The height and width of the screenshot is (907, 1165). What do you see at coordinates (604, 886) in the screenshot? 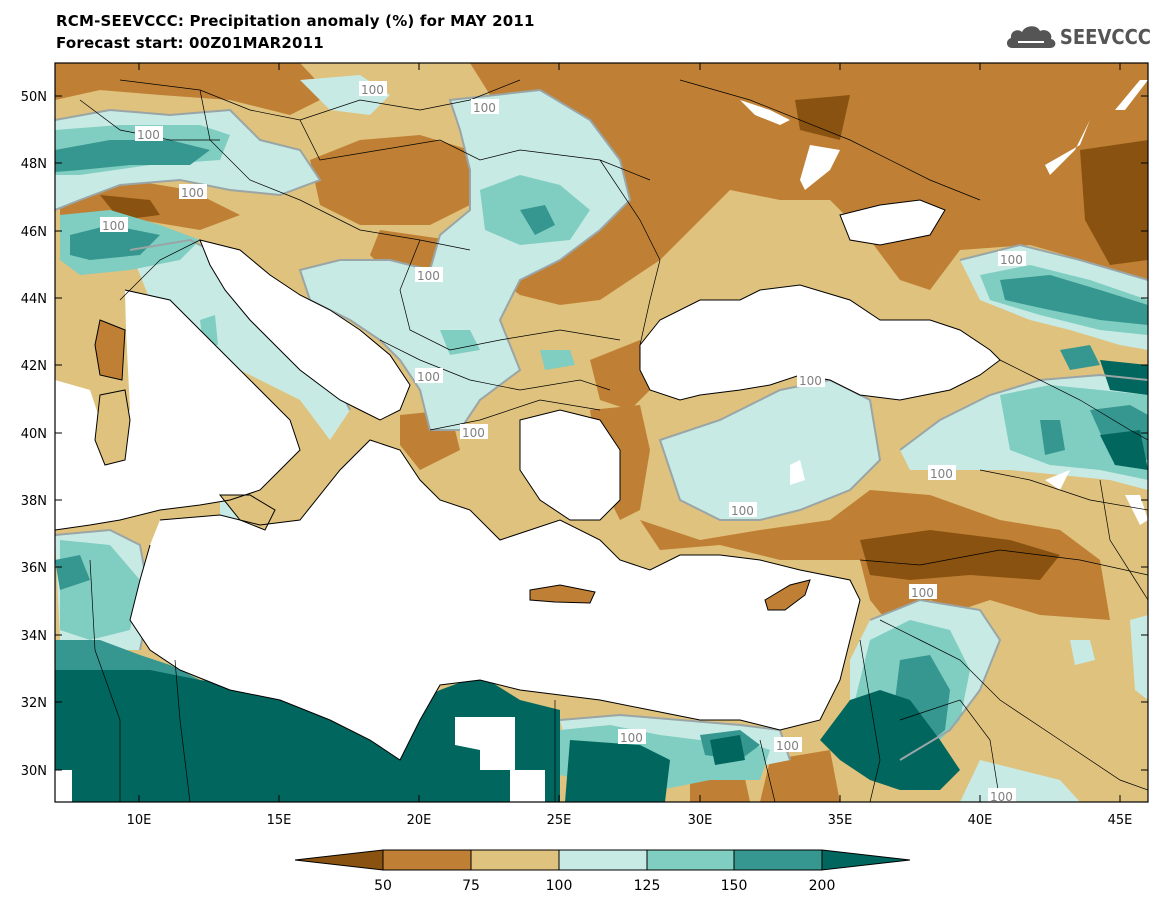
I see `colorbar-labels: 50 75 100 125 150 200` at bounding box center [604, 886].